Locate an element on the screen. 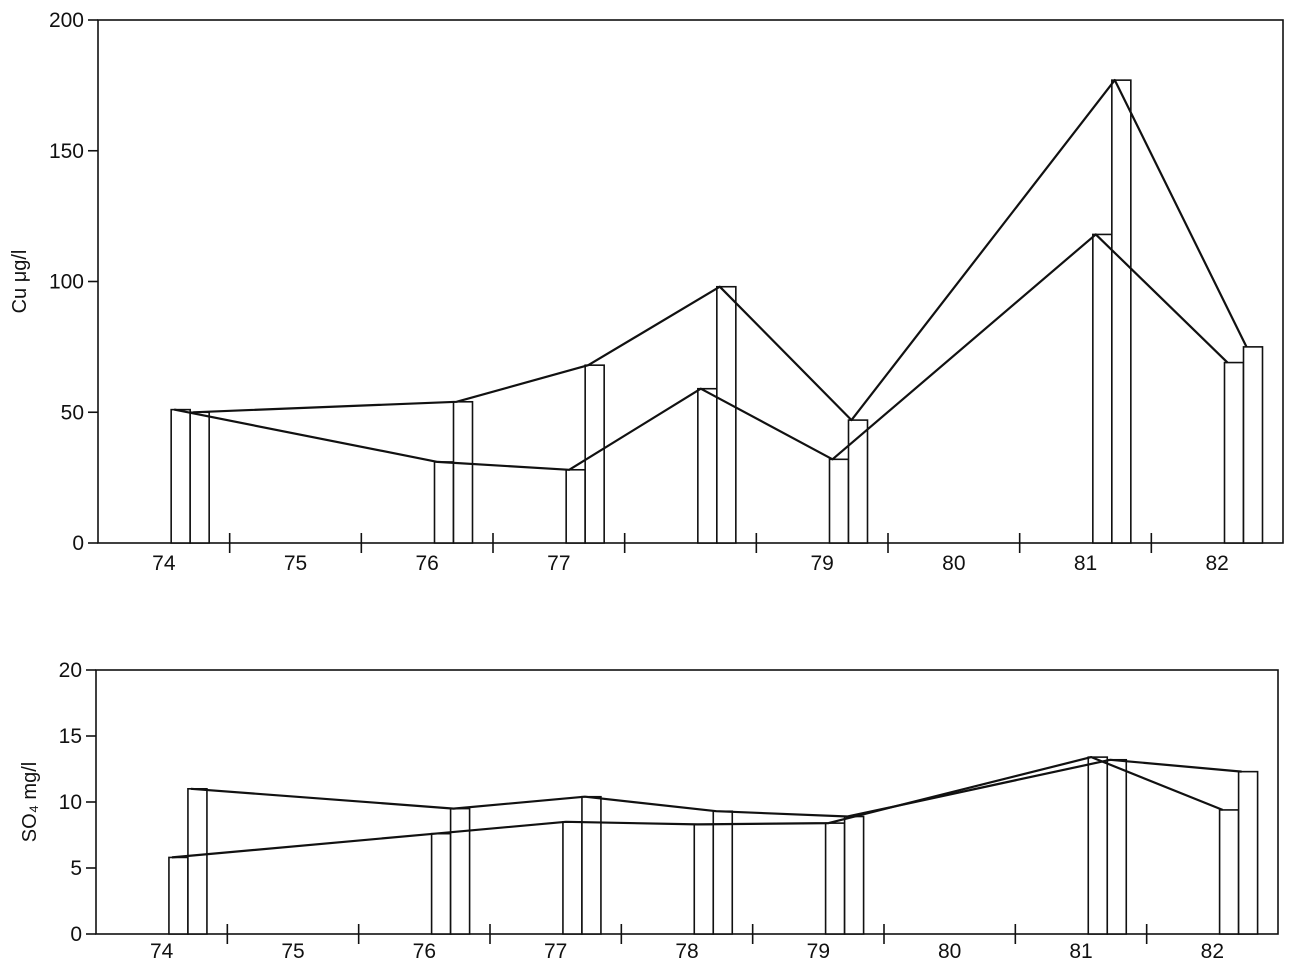 The height and width of the screenshot is (966, 1291). so4-x-tick-label: 76 is located at coordinates (424, 951).